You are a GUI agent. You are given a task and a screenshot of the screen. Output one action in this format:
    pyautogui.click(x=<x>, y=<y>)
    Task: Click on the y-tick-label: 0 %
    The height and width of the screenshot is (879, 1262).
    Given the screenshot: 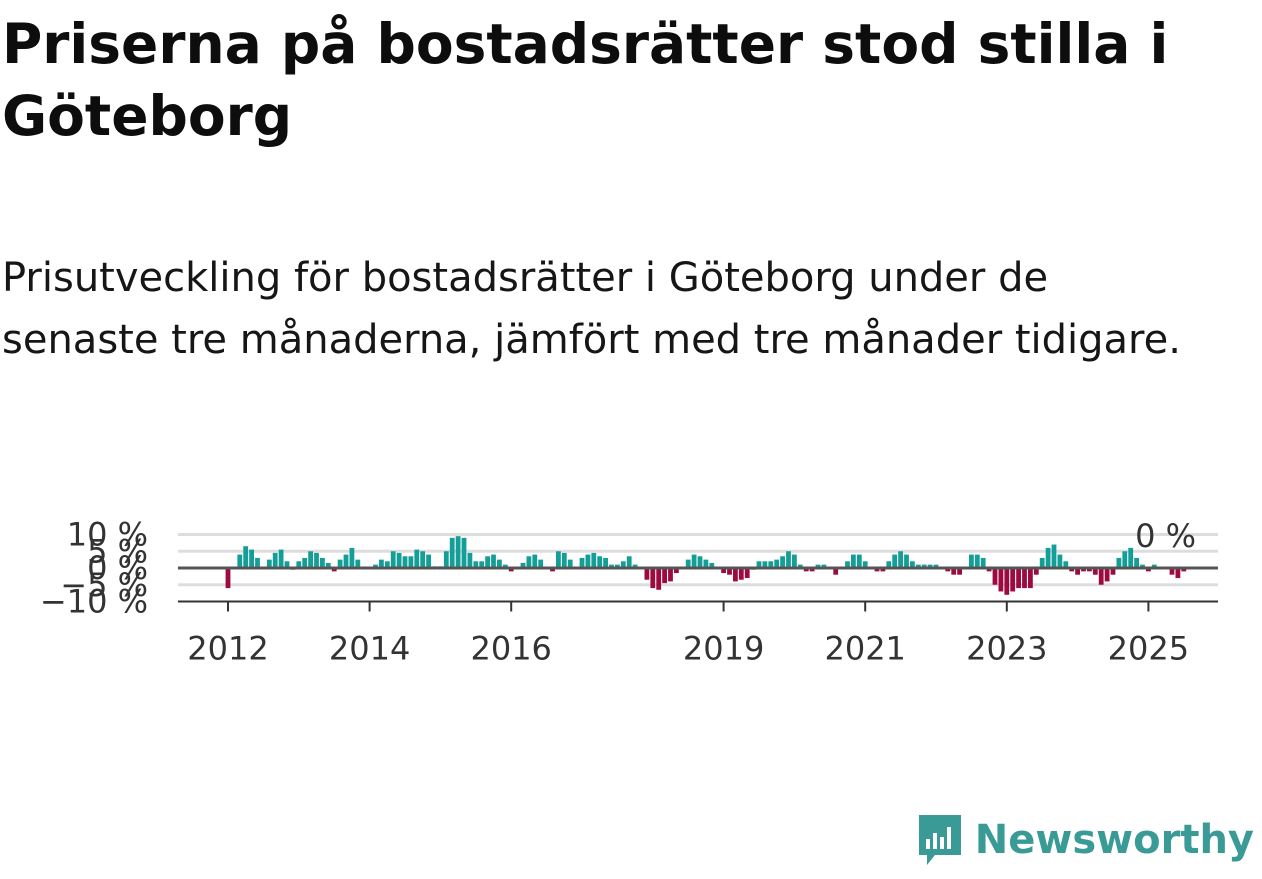 What is the action you would take?
    pyautogui.click(x=117, y=568)
    